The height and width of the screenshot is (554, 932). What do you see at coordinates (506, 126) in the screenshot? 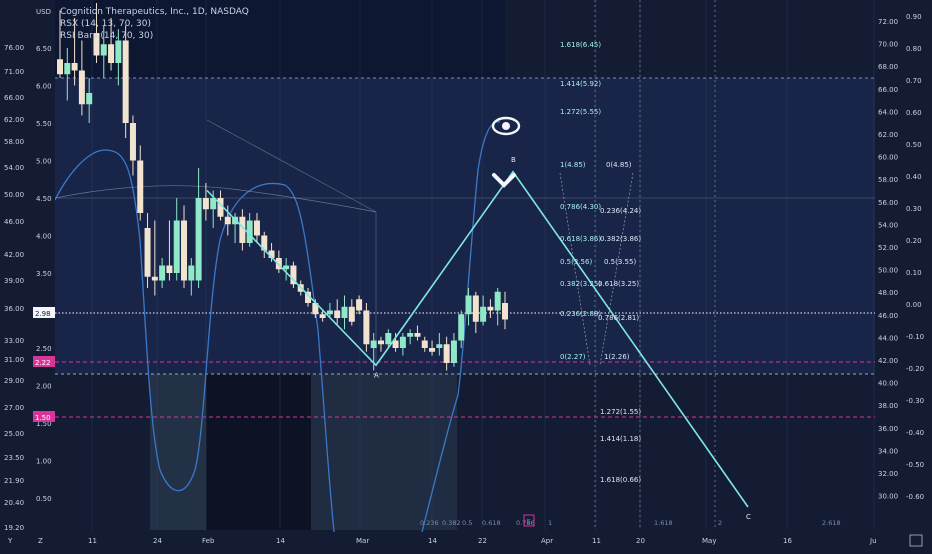
I see `eye-icon` at bounding box center [506, 126].